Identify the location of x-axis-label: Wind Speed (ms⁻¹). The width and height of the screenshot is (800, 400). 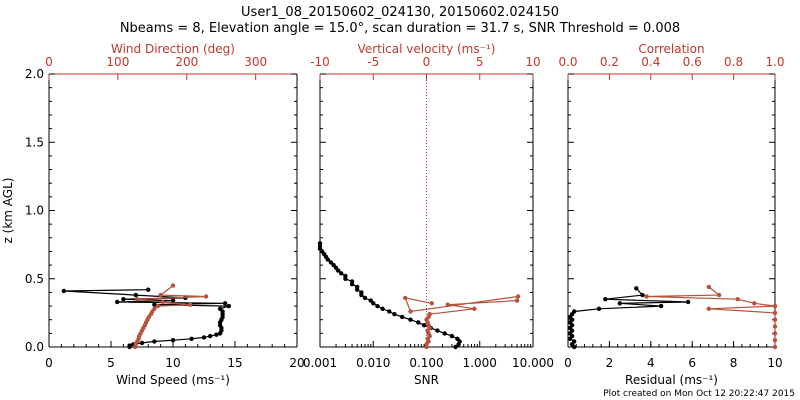
(173, 380).